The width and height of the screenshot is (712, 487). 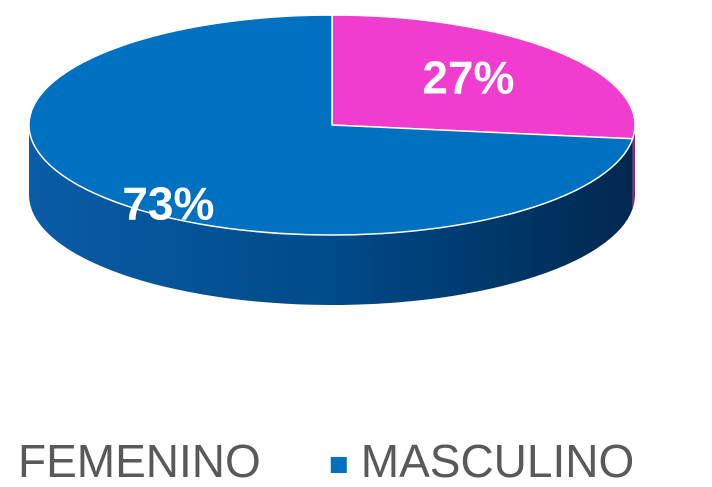 I want to click on value-label: 73%, so click(x=168, y=204).